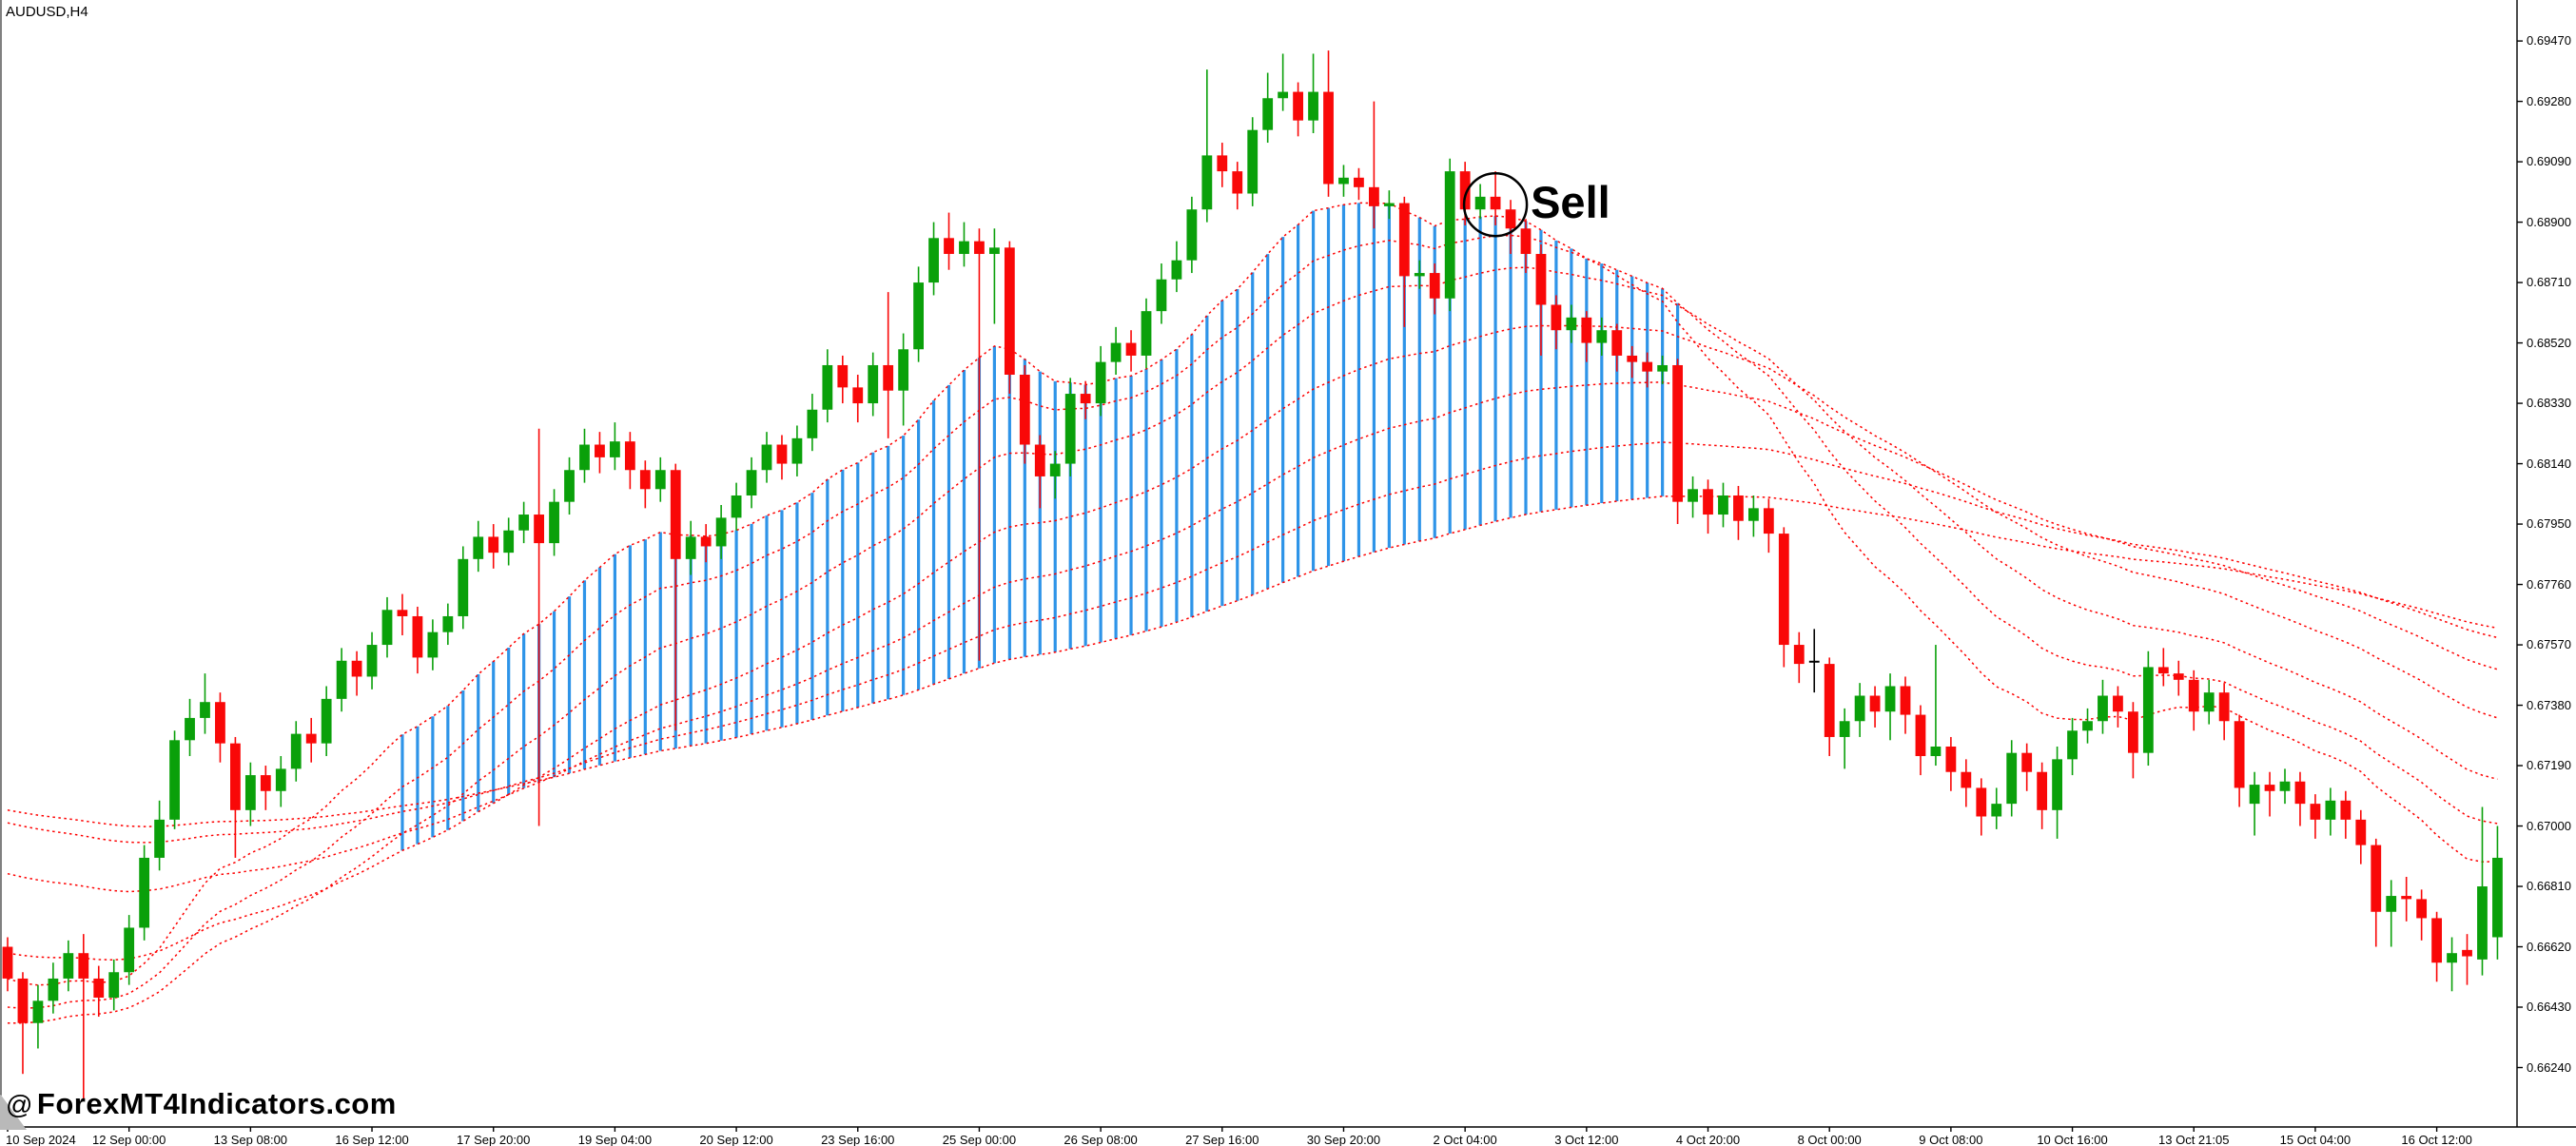 Image resolution: width=2576 pixels, height=1146 pixels. I want to click on price-tick-label: 0.67570, so click(2549, 644).